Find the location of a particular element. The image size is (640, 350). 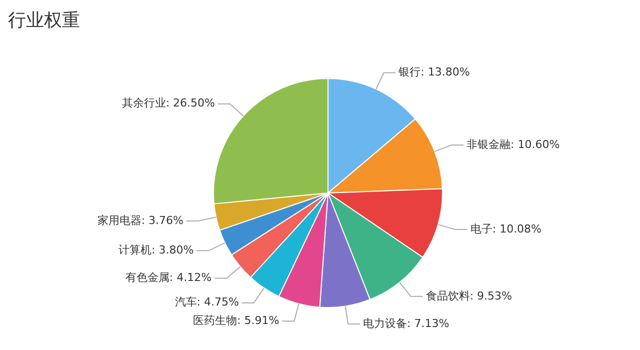

slice-label: 家用电器: 3.76% is located at coordinates (140, 220).